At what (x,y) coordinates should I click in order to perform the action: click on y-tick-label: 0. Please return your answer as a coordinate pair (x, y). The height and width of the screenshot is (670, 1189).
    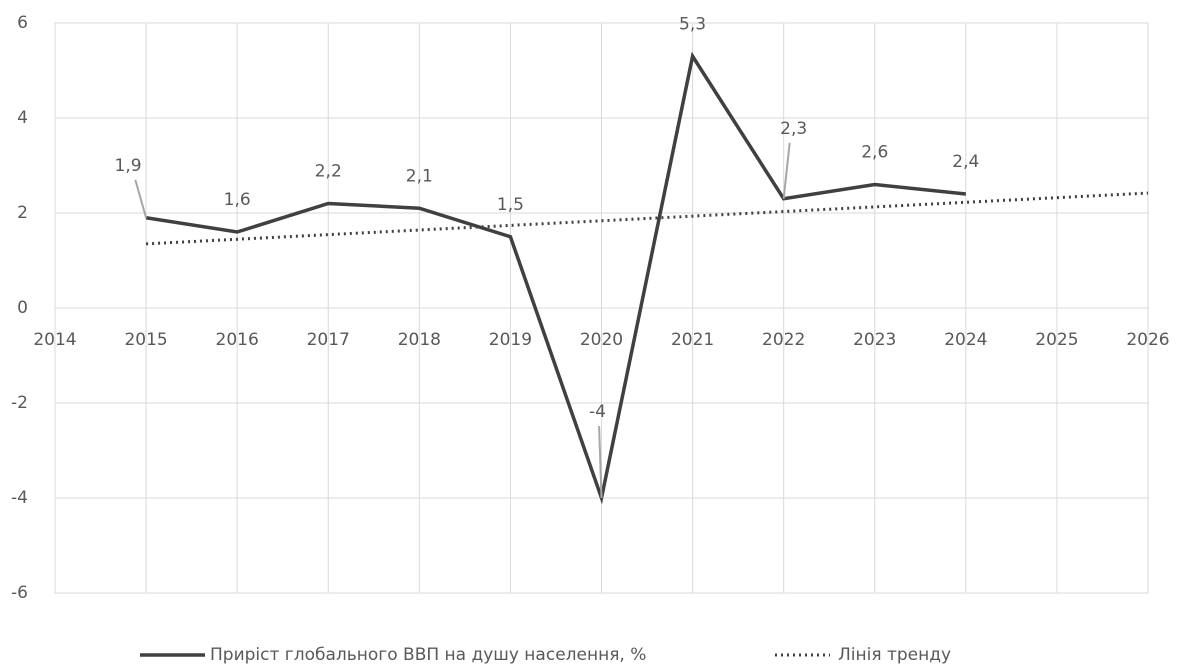
    Looking at the image, I should click on (22, 308).